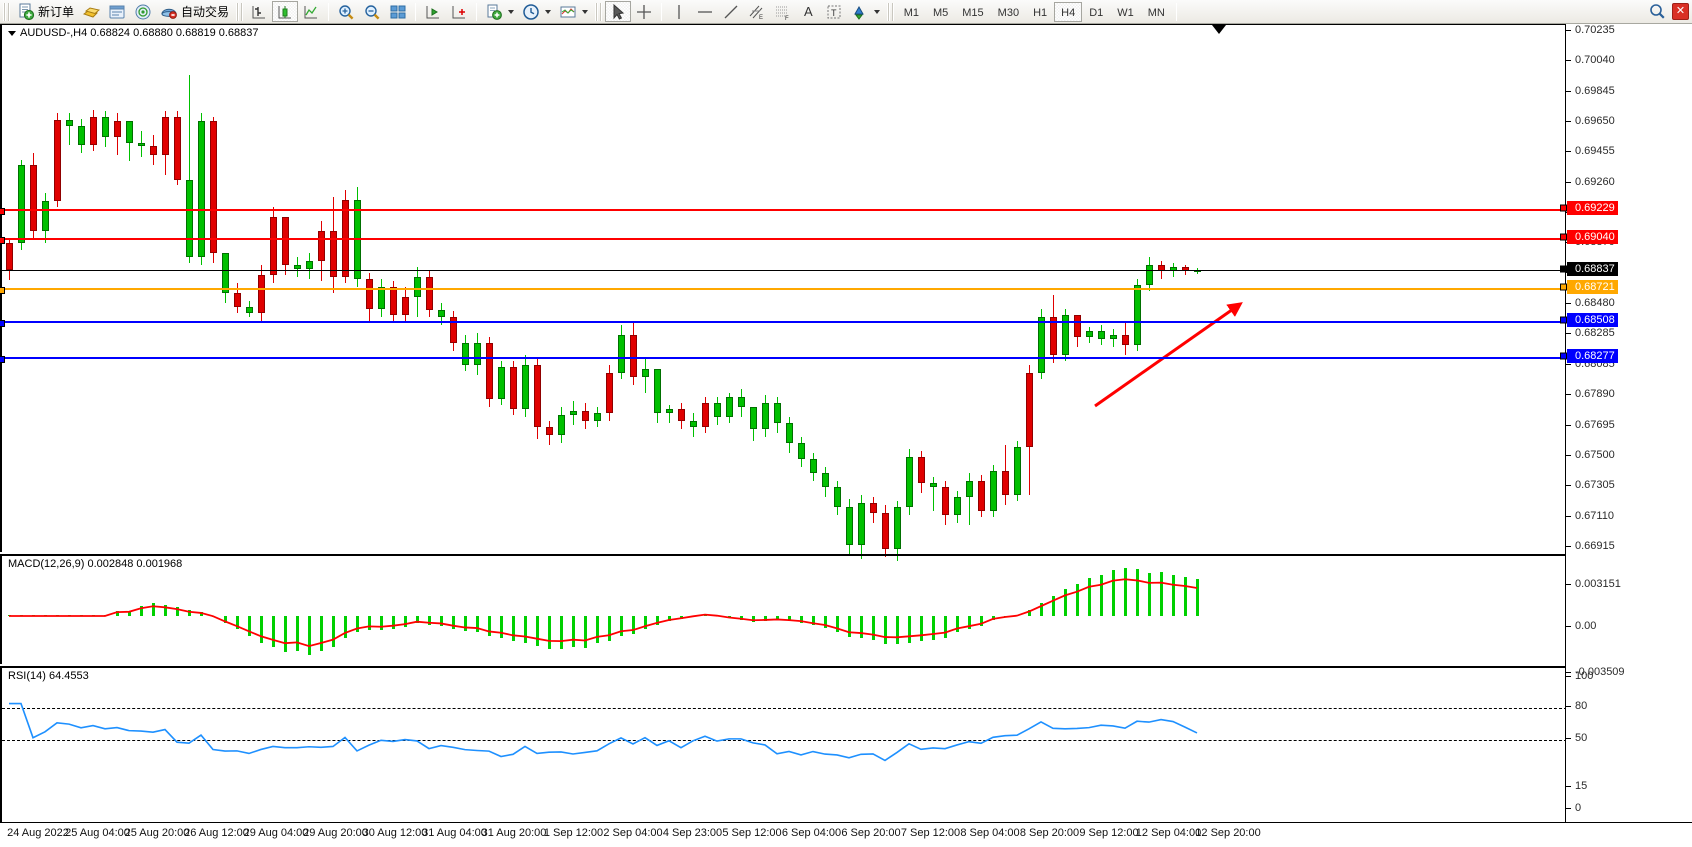 This screenshot has height=847, width=1692. What do you see at coordinates (940, 12) in the screenshot?
I see `timeframe-m5: M5` at bounding box center [940, 12].